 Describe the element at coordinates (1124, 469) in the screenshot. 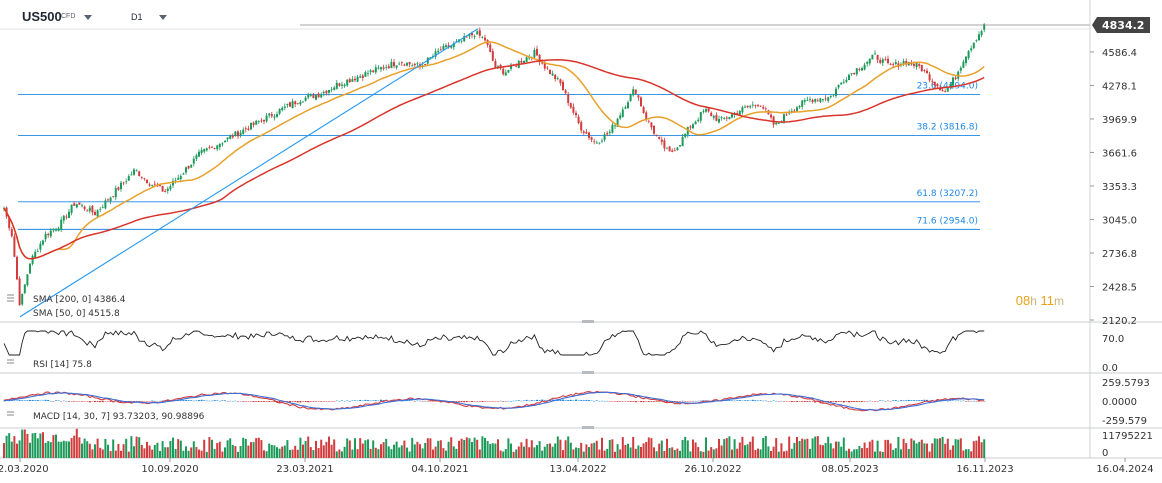

I see `x-tick-label: 16.04.2024` at that location.